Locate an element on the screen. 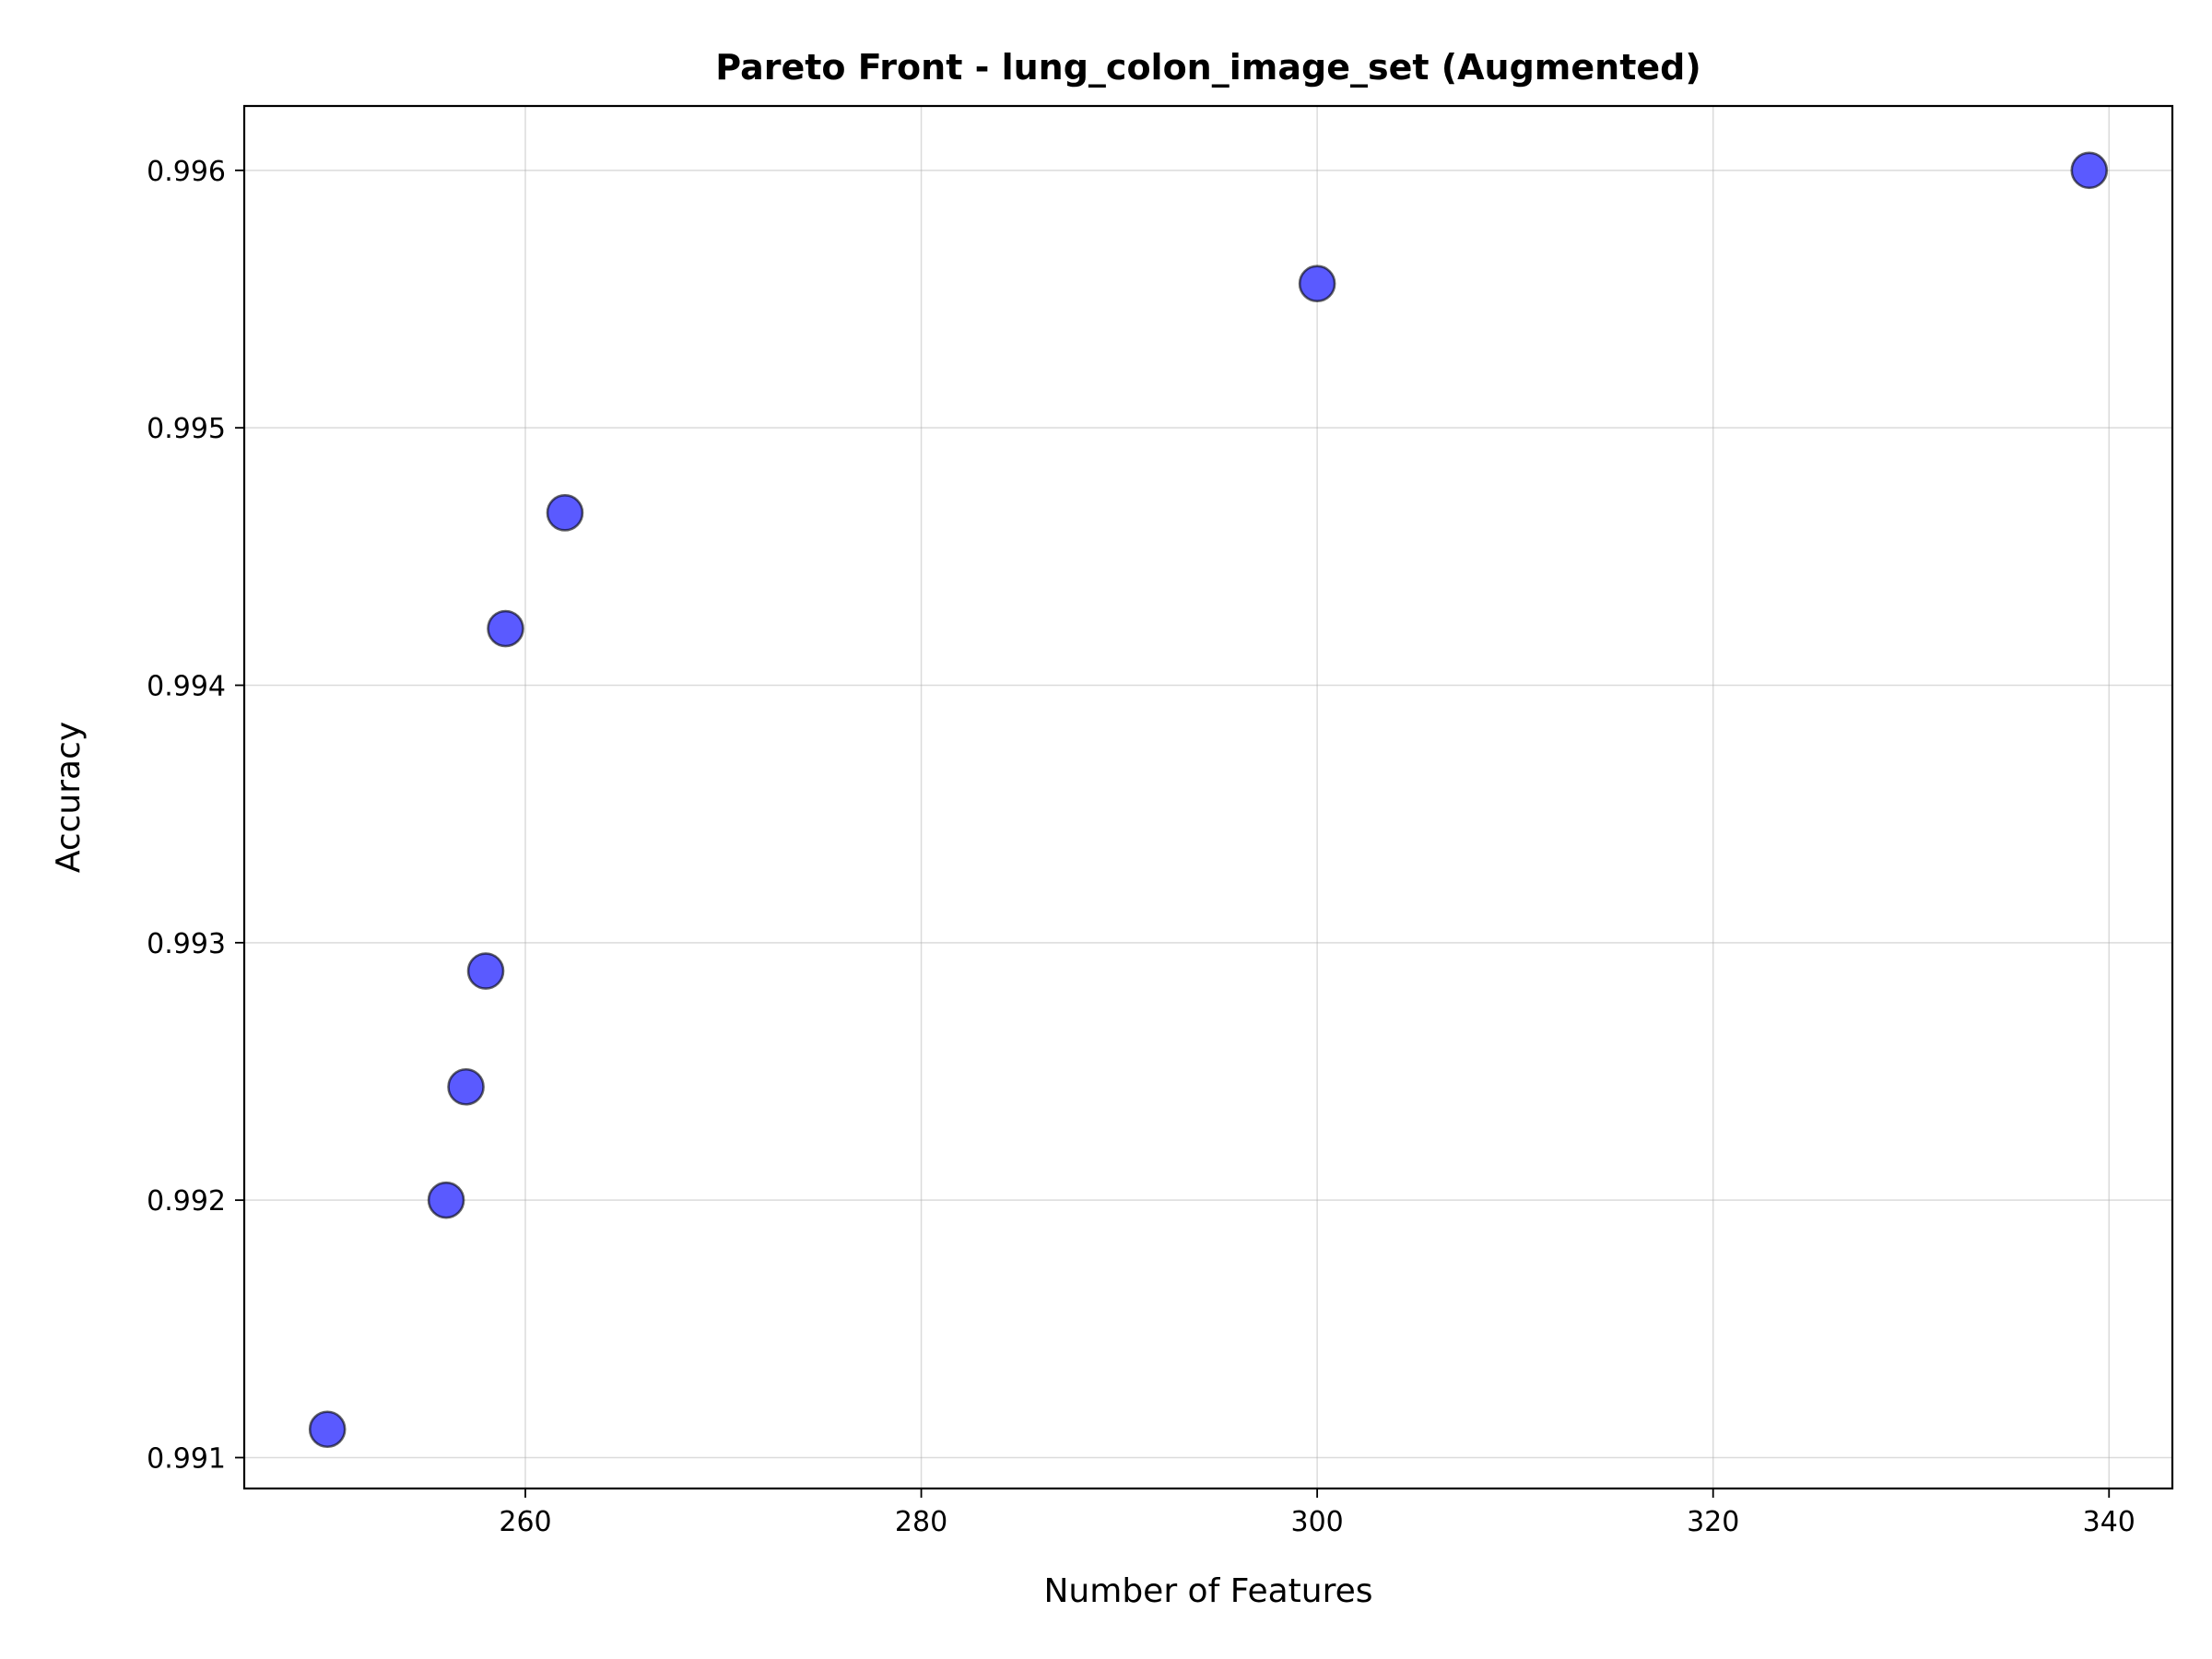 This screenshot has height=1659, width=2212. y-tick-label: 0.991 is located at coordinates (186, 1458).